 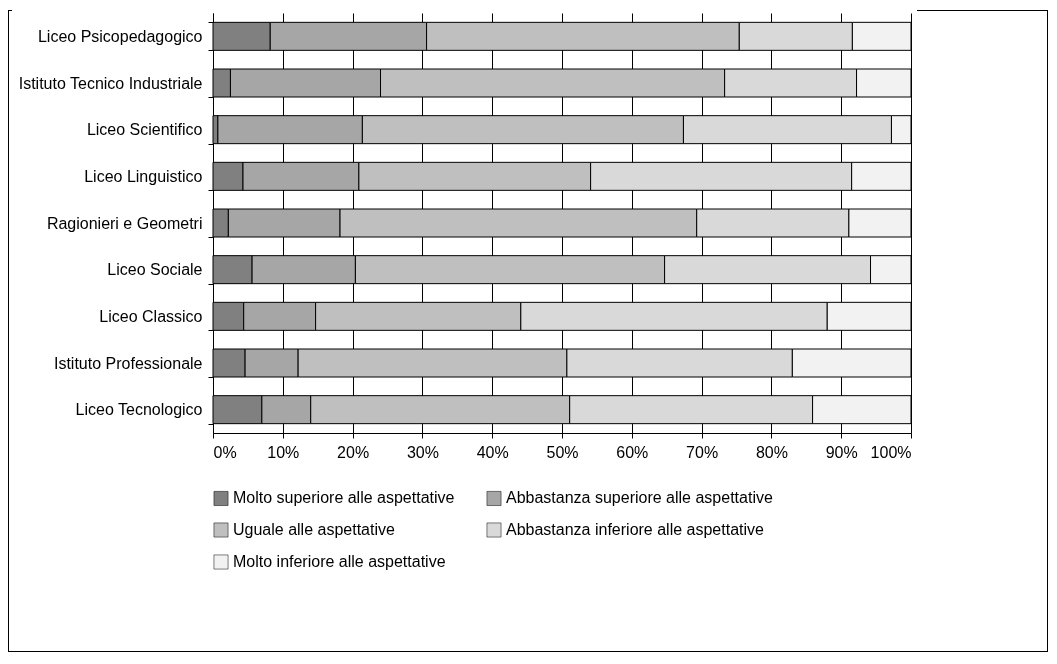 What do you see at coordinates (283, 452) in the screenshot?
I see `x-tick-label: 10%` at bounding box center [283, 452].